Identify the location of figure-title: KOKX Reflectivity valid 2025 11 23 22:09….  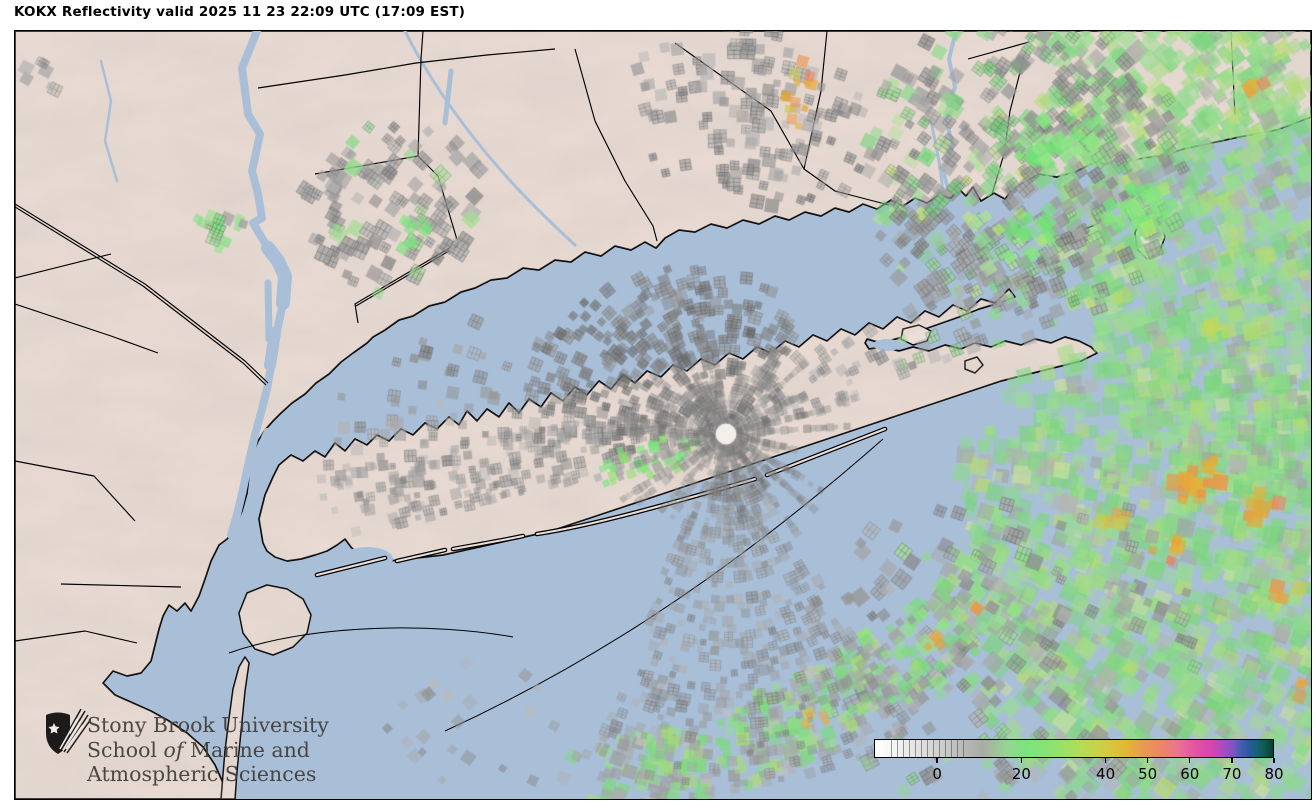
(240, 12).